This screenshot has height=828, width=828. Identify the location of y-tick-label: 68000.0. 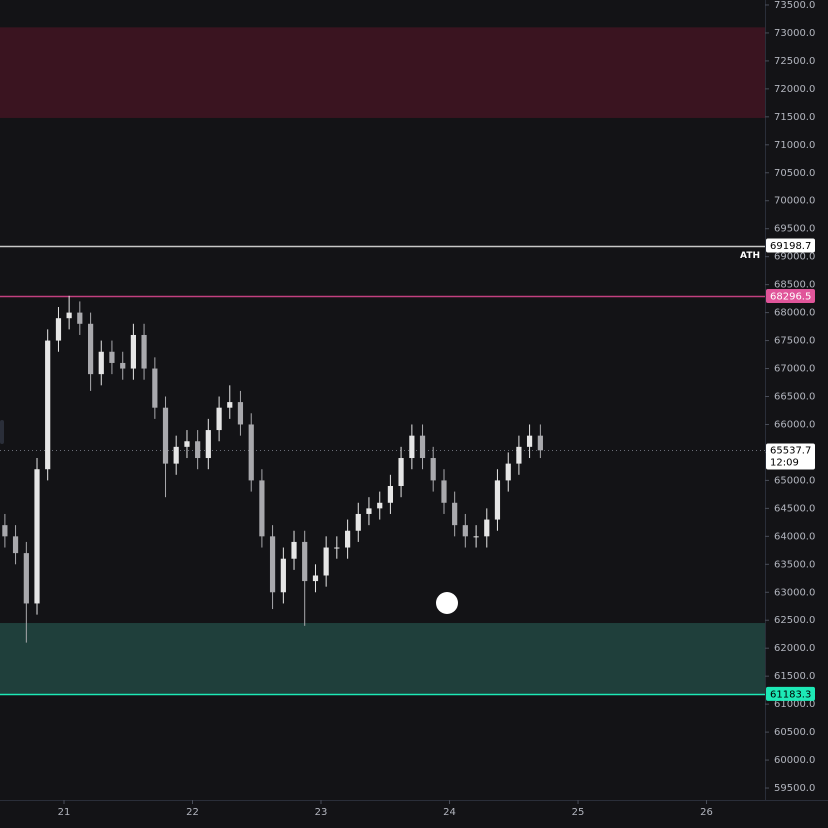
(794, 313).